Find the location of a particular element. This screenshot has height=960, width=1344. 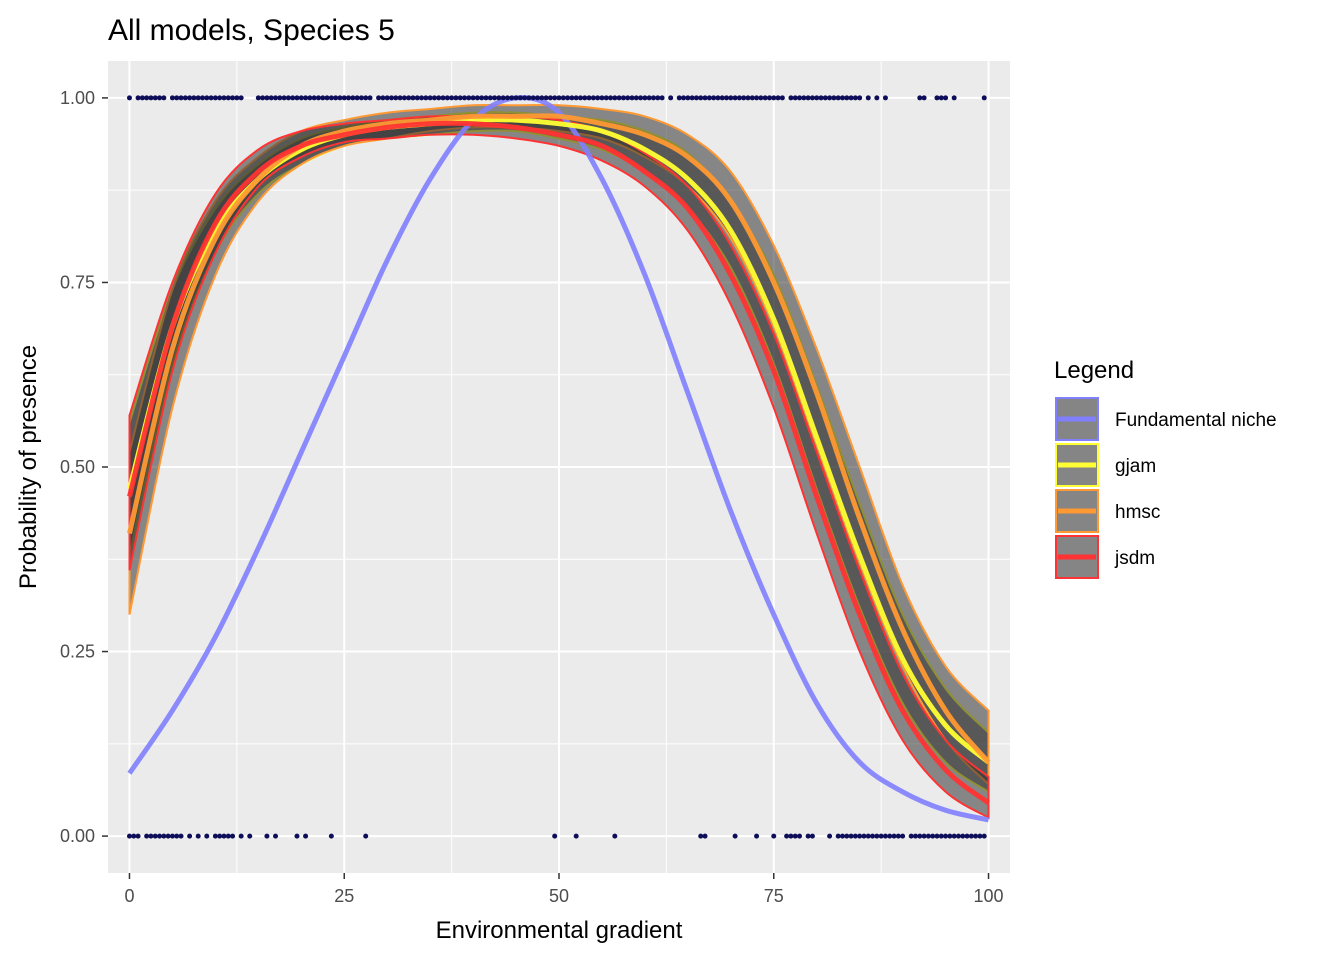

x-tick-label: 0 is located at coordinates (129, 896).